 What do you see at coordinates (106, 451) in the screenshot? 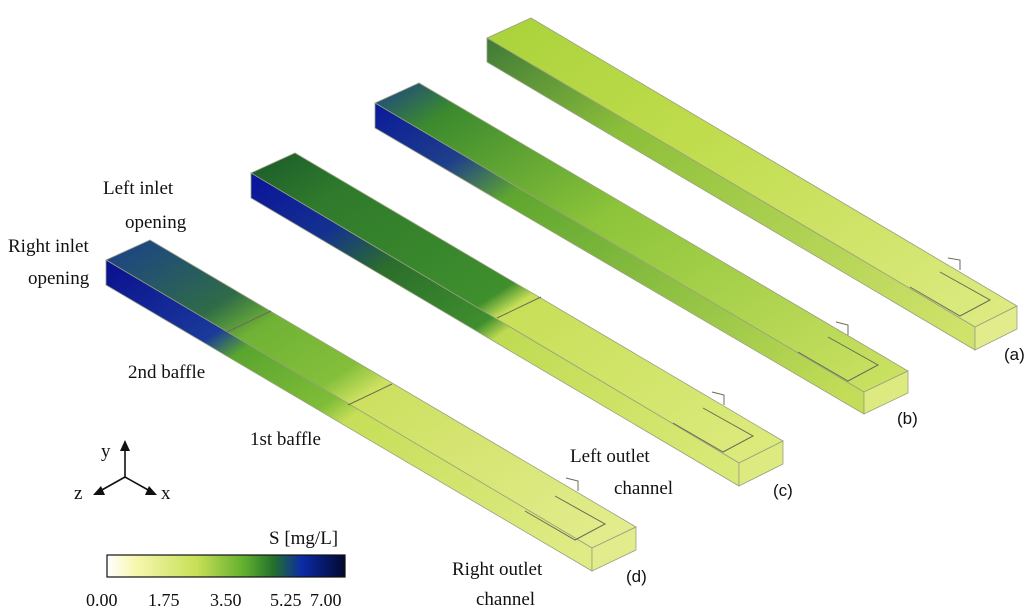
I see `axis-y-label: y` at bounding box center [106, 451].